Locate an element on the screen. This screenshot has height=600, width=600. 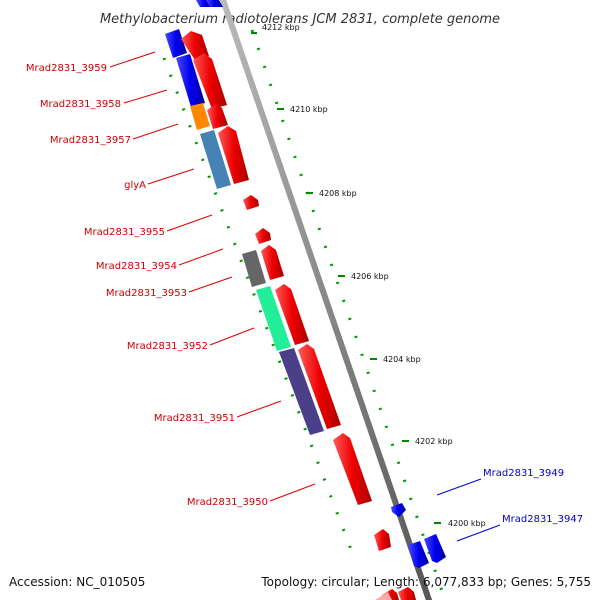
ruler-tick-label: 4208 kbp is located at coordinates (338, 193).